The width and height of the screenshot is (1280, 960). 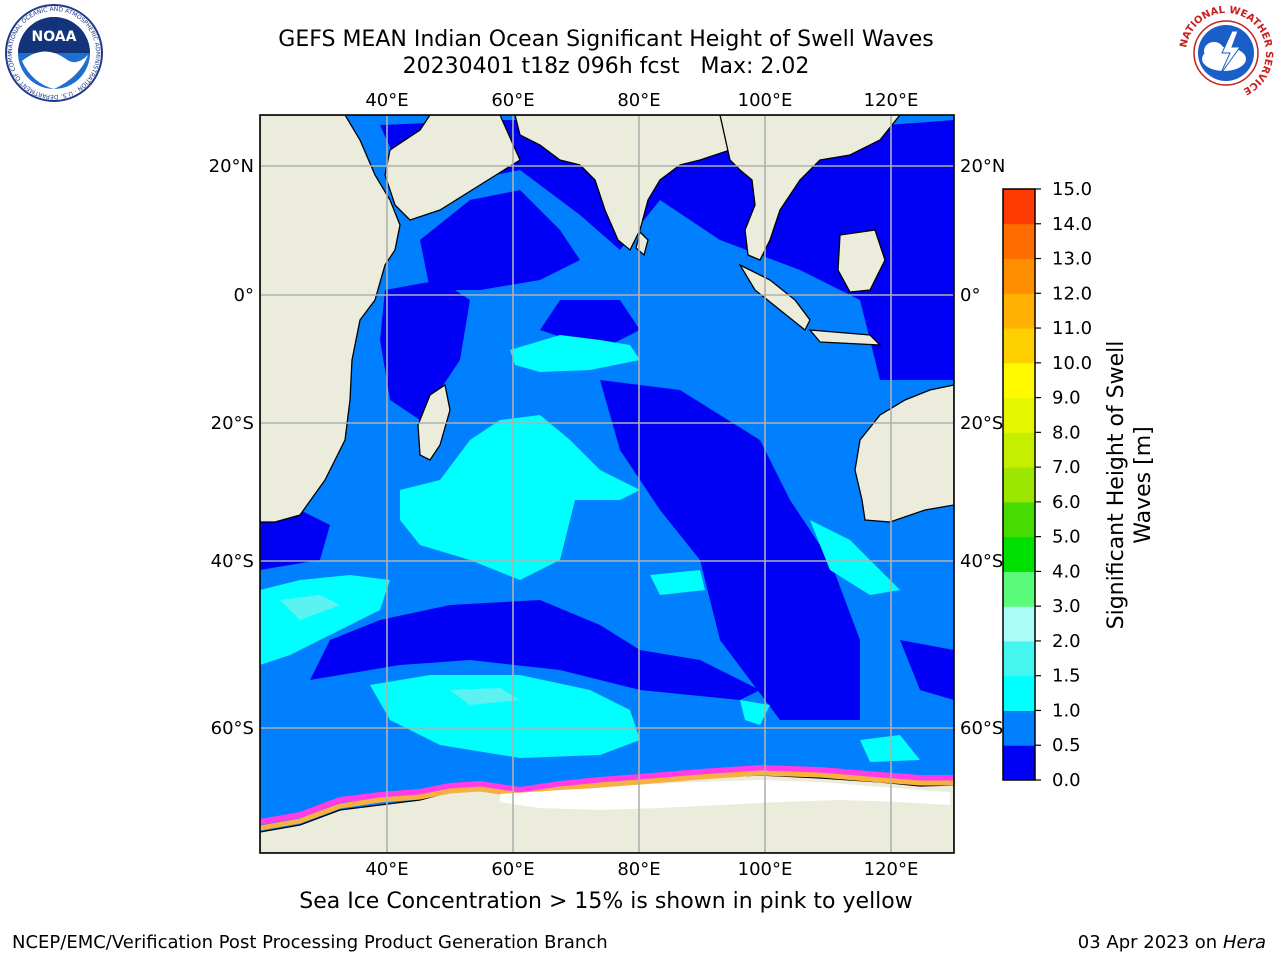 What do you see at coordinates (1066, 467) in the screenshot?
I see `colorbar-tick-label: 7.0` at bounding box center [1066, 467].